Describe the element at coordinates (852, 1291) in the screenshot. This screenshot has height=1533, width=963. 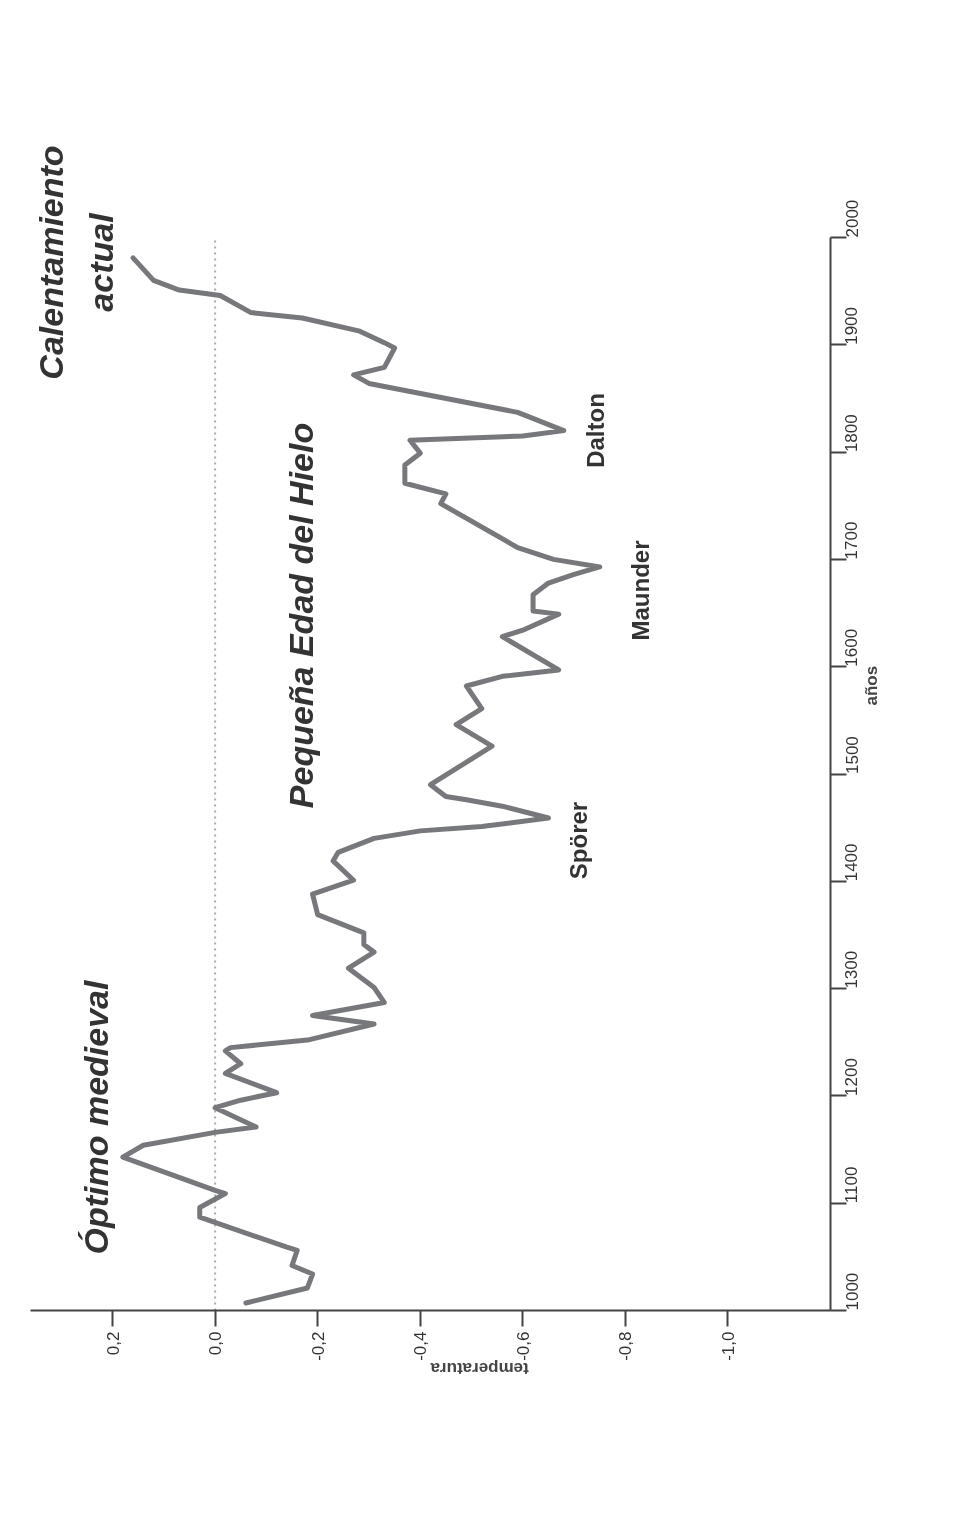
I see `y-tick-label: 1000` at that location.